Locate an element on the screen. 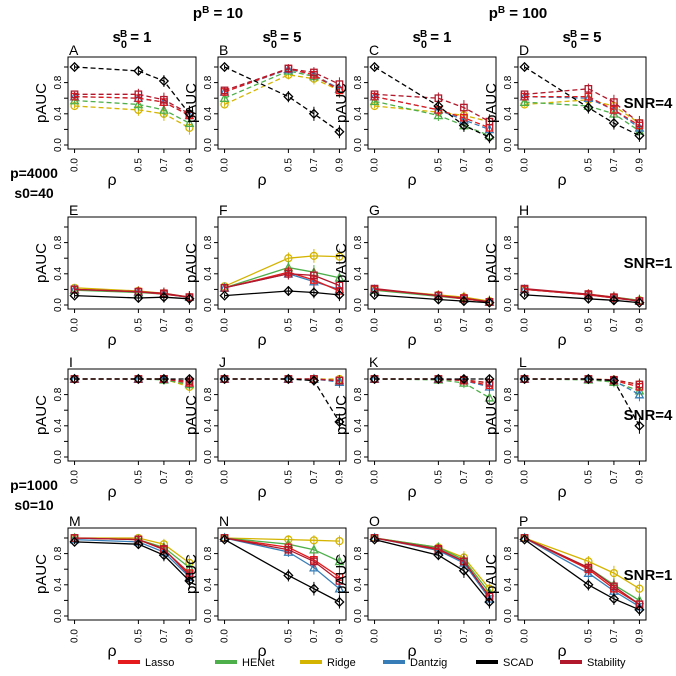 Image resolution: width=676 pixels, height=676 pixels. block-label-2-2: s0=10 is located at coordinates (34, 505).